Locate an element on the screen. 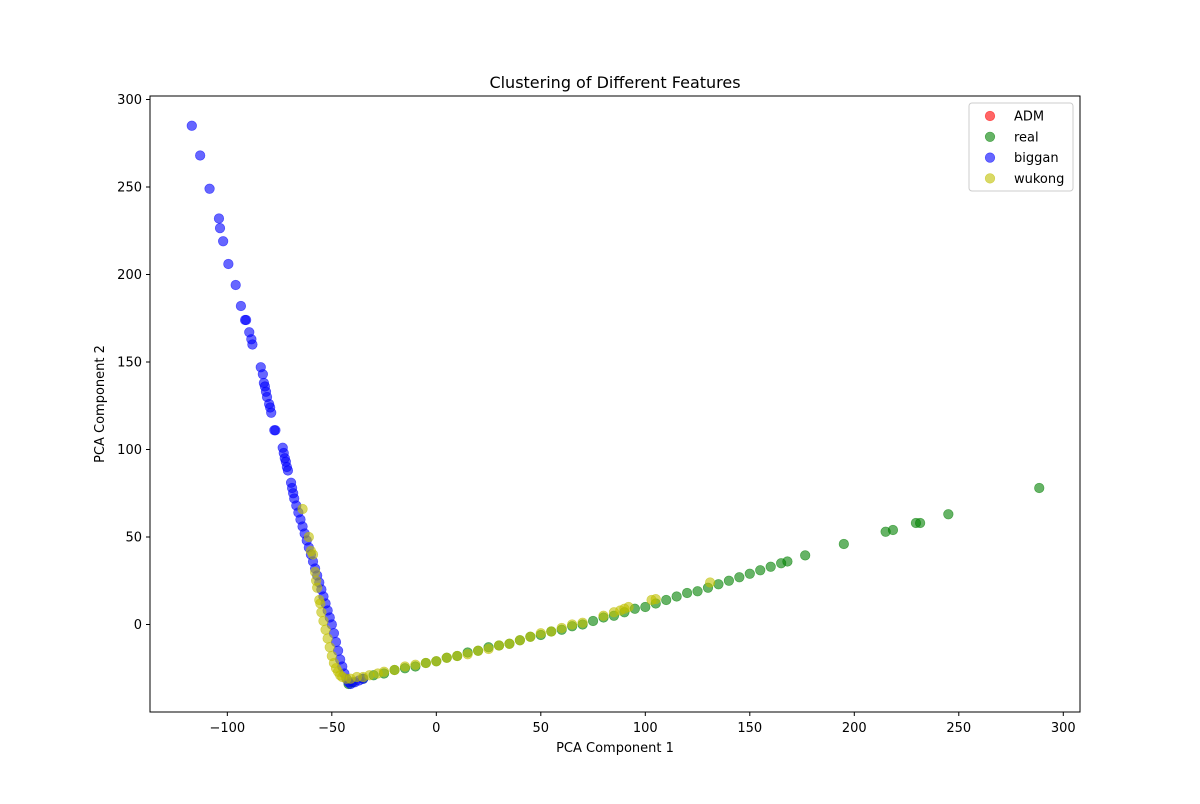  legend-marker-wukong is located at coordinates (990, 178).